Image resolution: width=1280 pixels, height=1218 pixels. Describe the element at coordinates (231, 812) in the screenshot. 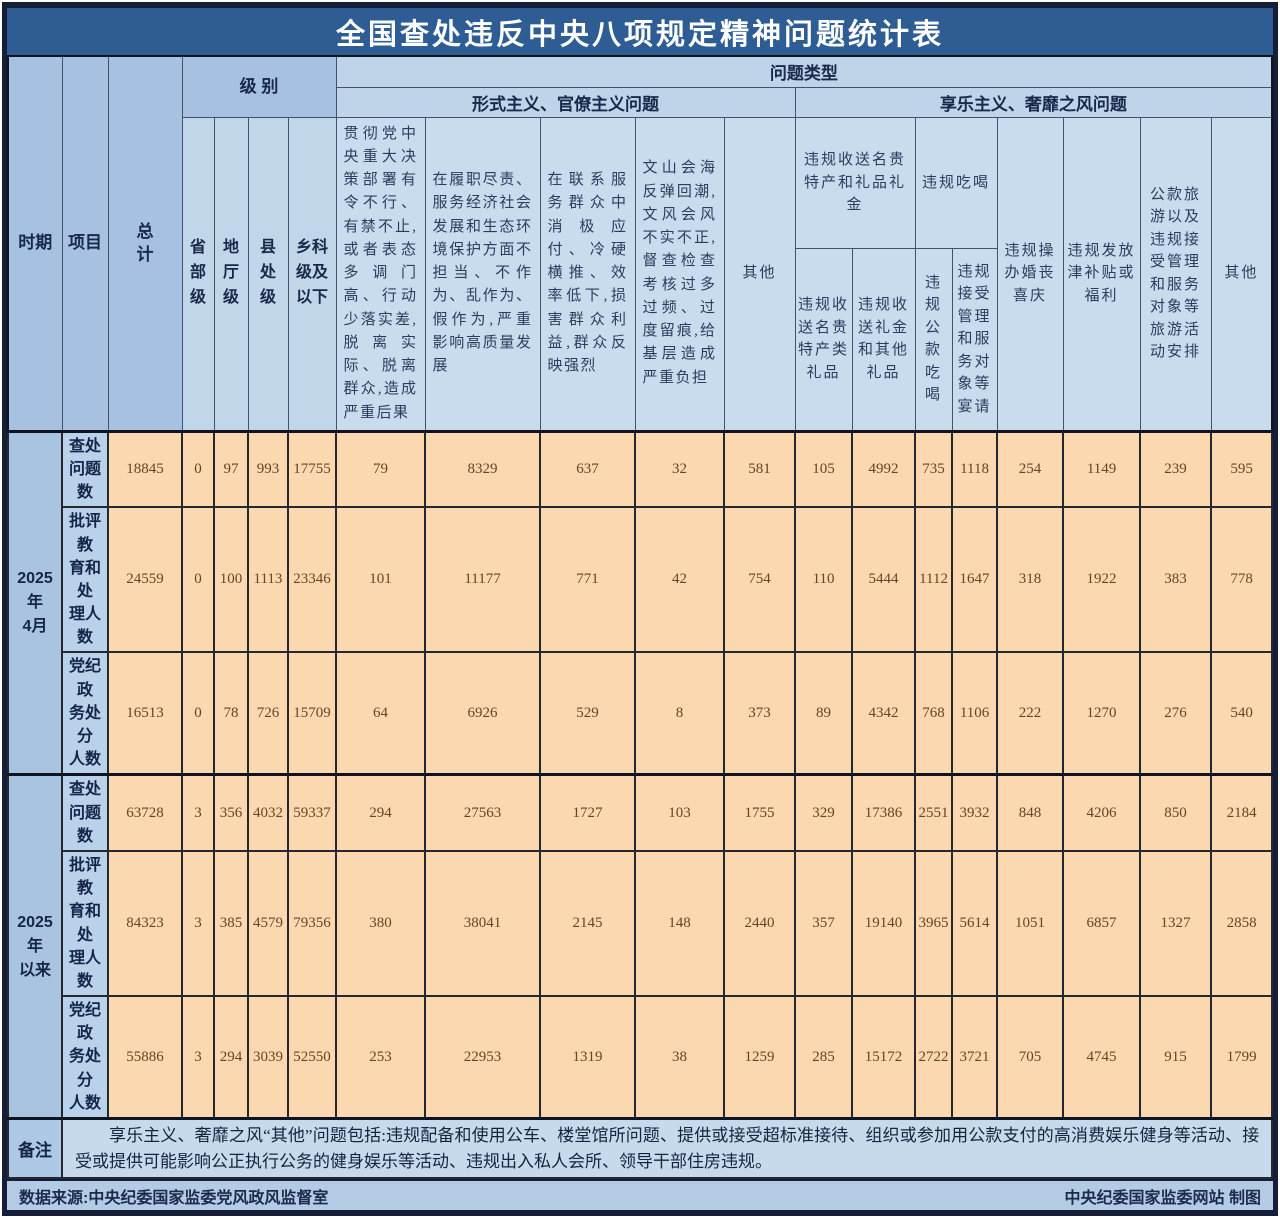

I see `value-cell: 356` at that location.